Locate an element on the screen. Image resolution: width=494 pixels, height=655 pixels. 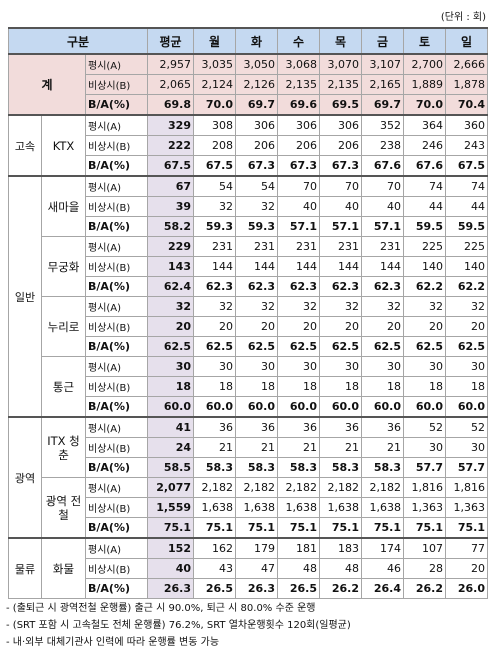
cell-value: 54 is located at coordinates (214, 186).